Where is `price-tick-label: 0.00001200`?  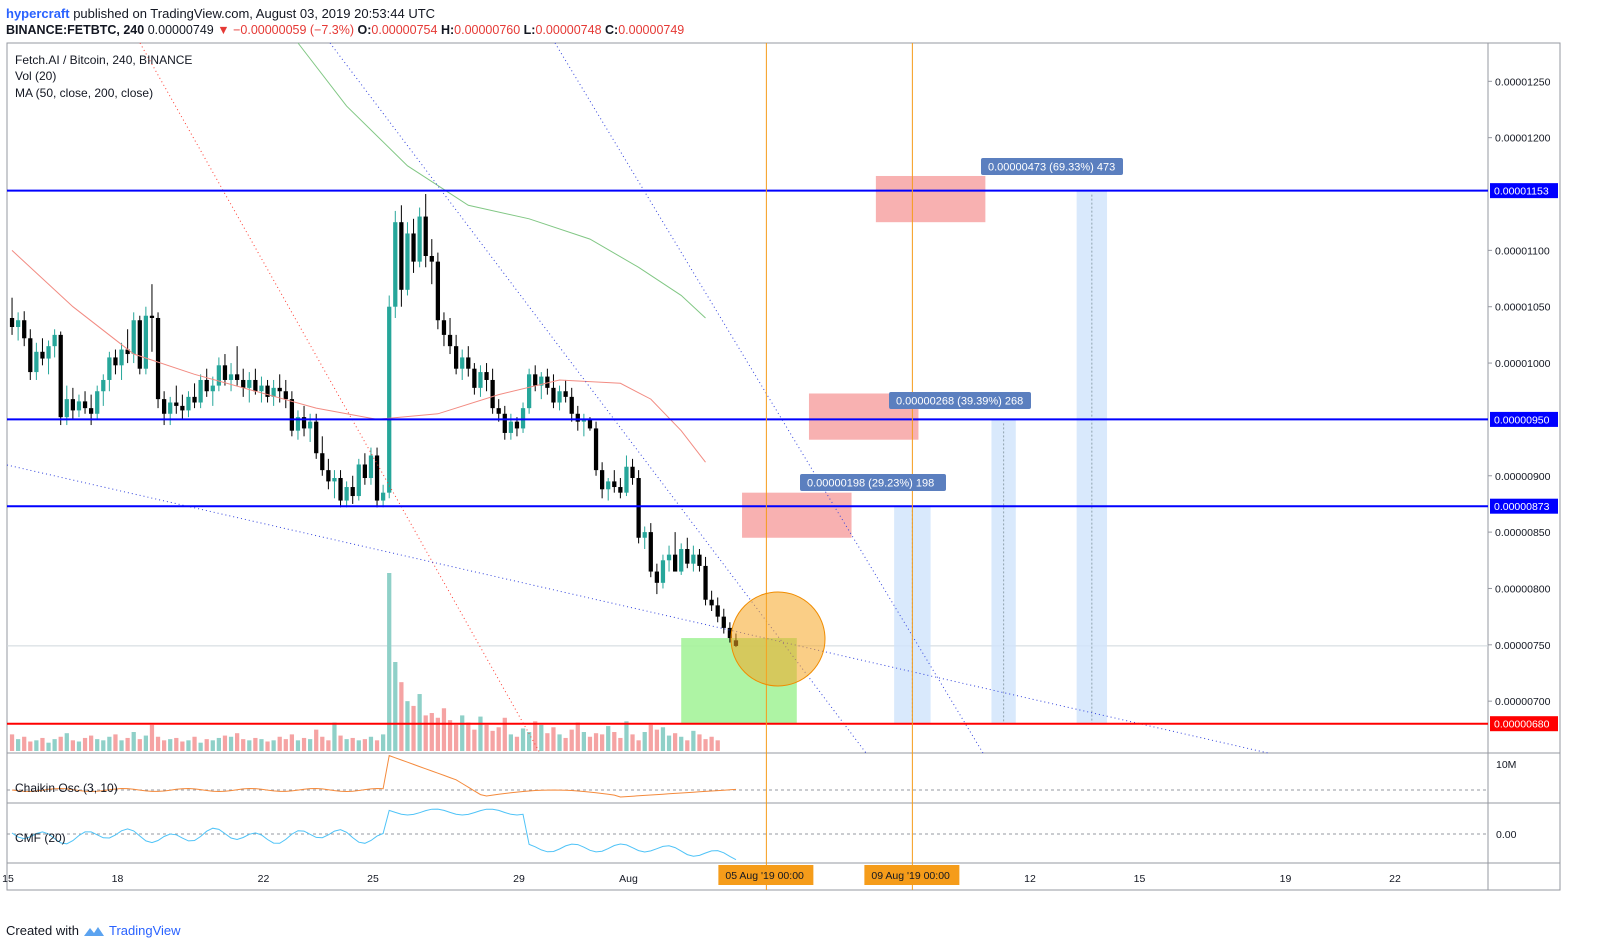 price-tick-label: 0.00001200 is located at coordinates (1523, 139).